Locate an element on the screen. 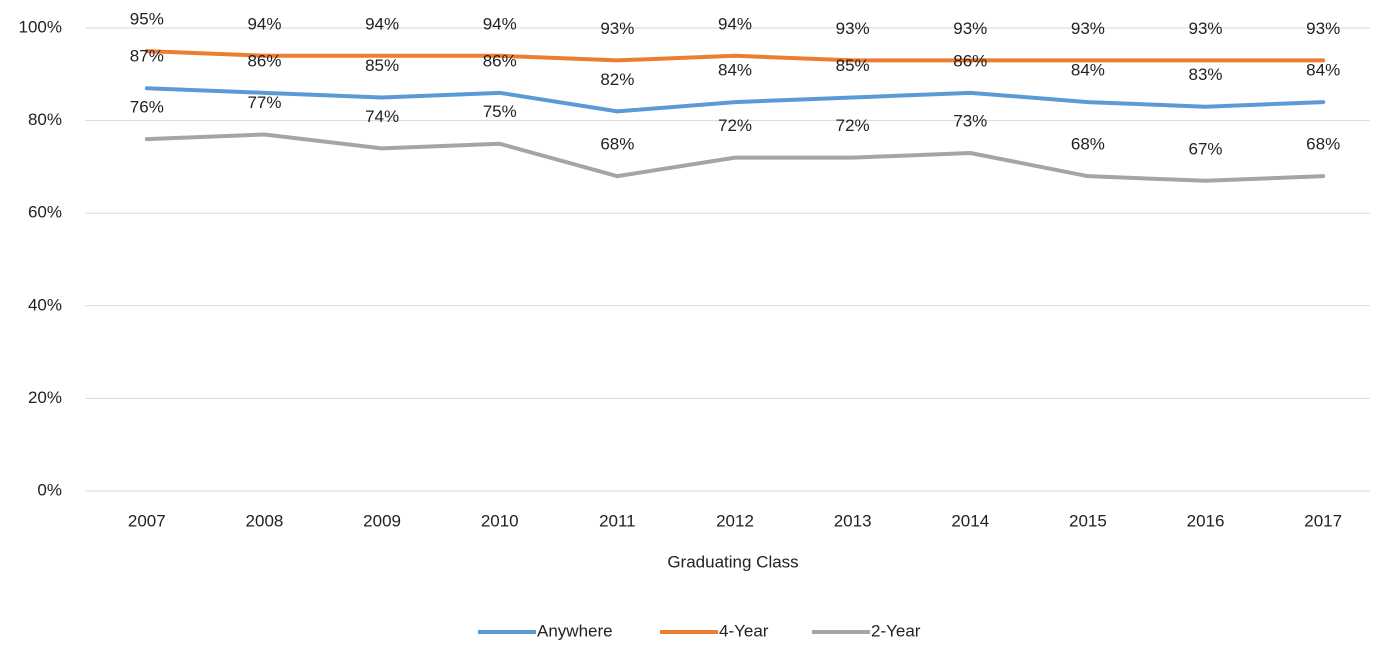 The height and width of the screenshot is (645, 1384). y-tick-label: 100% is located at coordinates (40, 26).